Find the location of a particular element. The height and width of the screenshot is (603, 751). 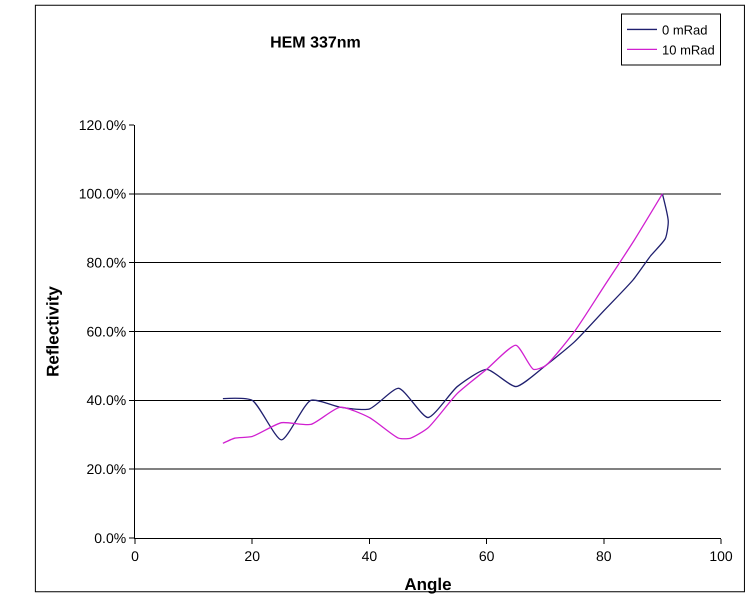

y-axis-title: Reflectivity is located at coordinates (52, 331).